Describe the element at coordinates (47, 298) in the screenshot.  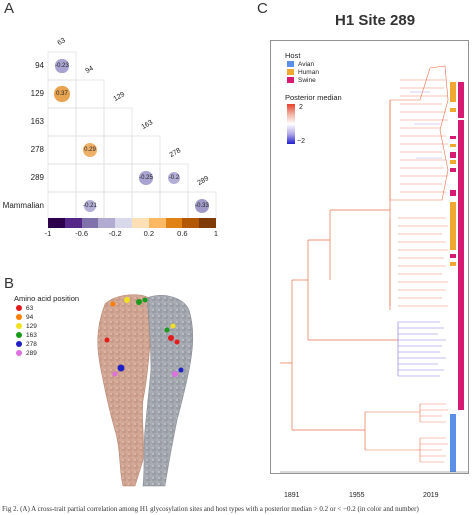
I see `amino-acid-legend-title: Amino acid position` at that location.